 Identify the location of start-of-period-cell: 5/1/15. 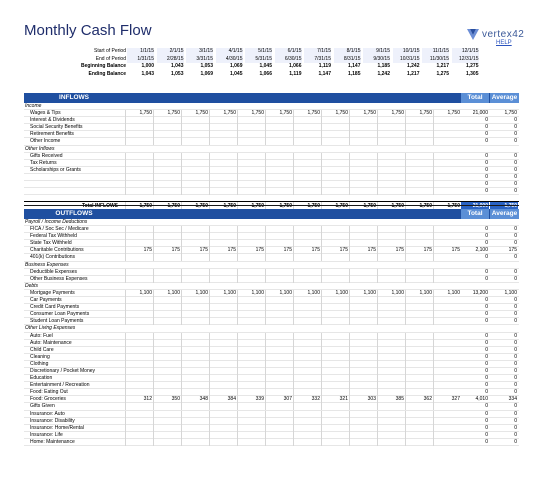
(258, 52).